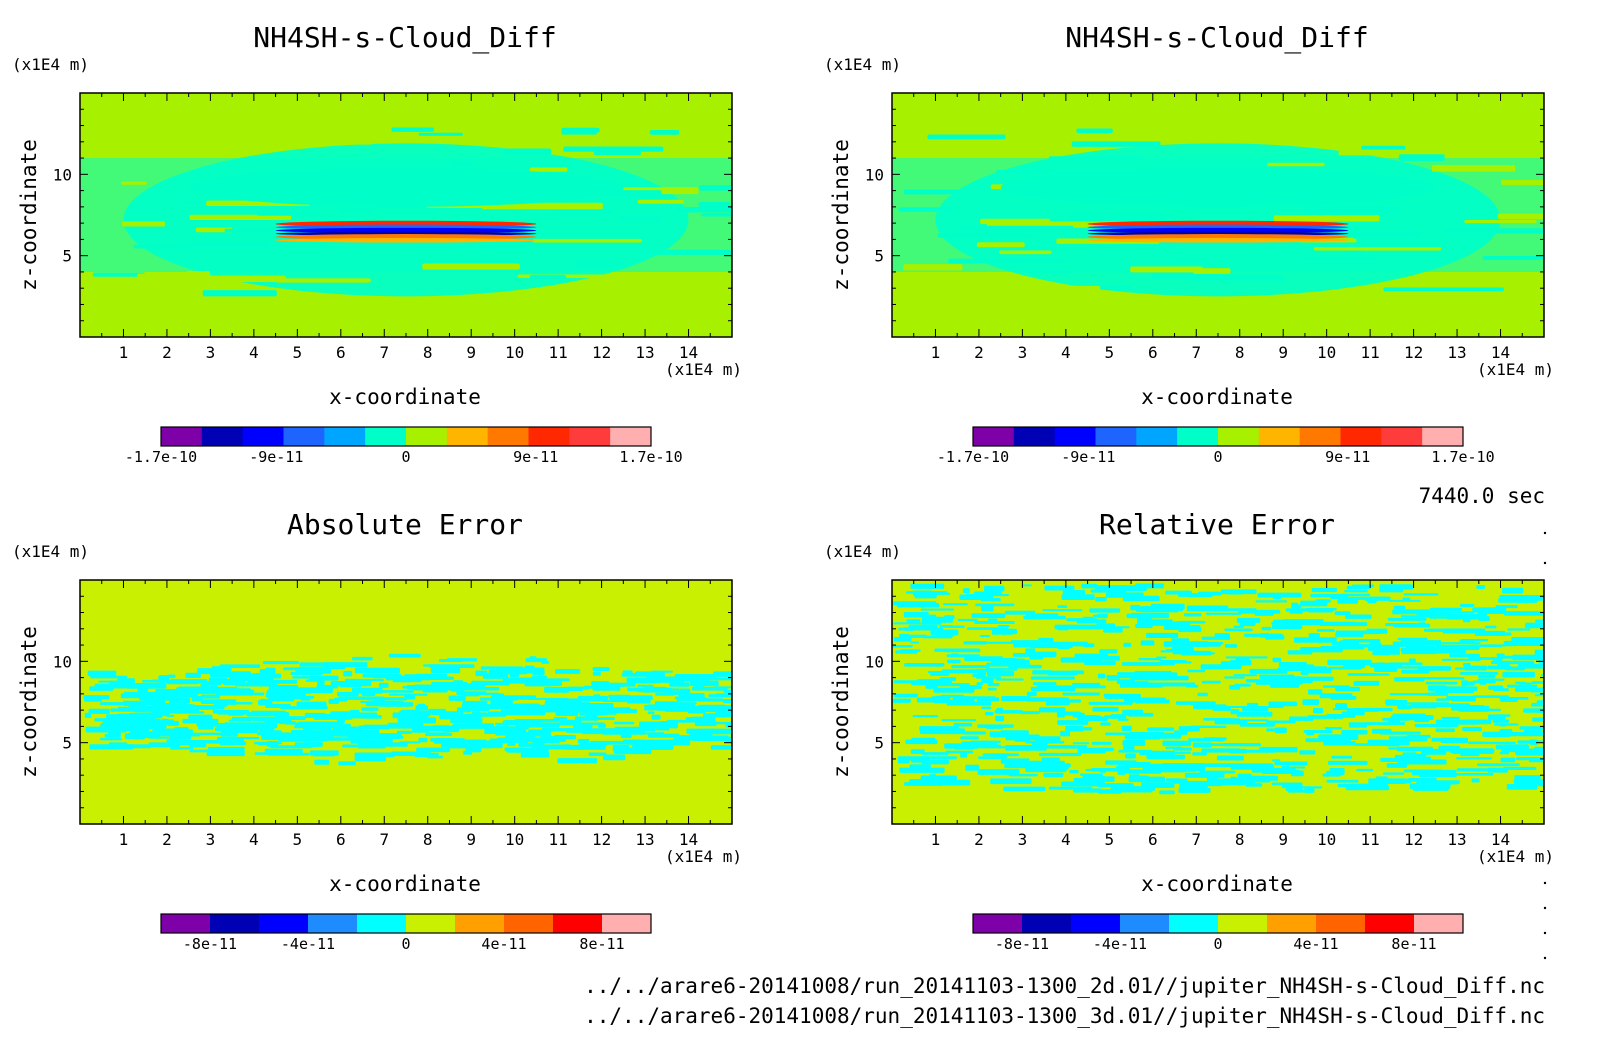 Image resolution: width=1604 pixels, height=1054 pixels. What do you see at coordinates (936, 839) in the screenshot?
I see `x-tick-label: 1` at bounding box center [936, 839].